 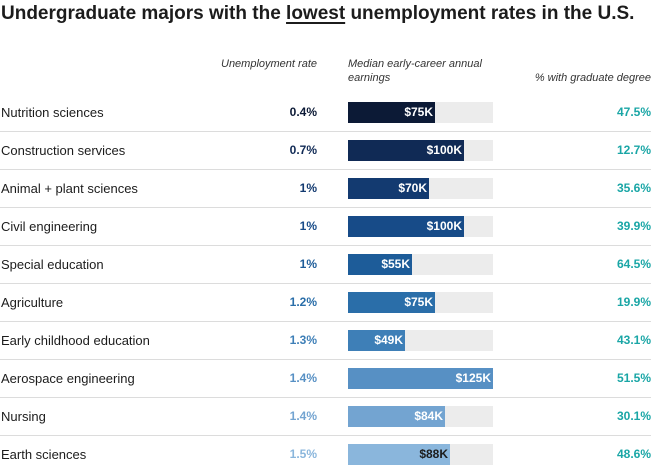 I want to click on table-row: Construction services 0.7% $100K 12.7%, so click(x=325, y=151).